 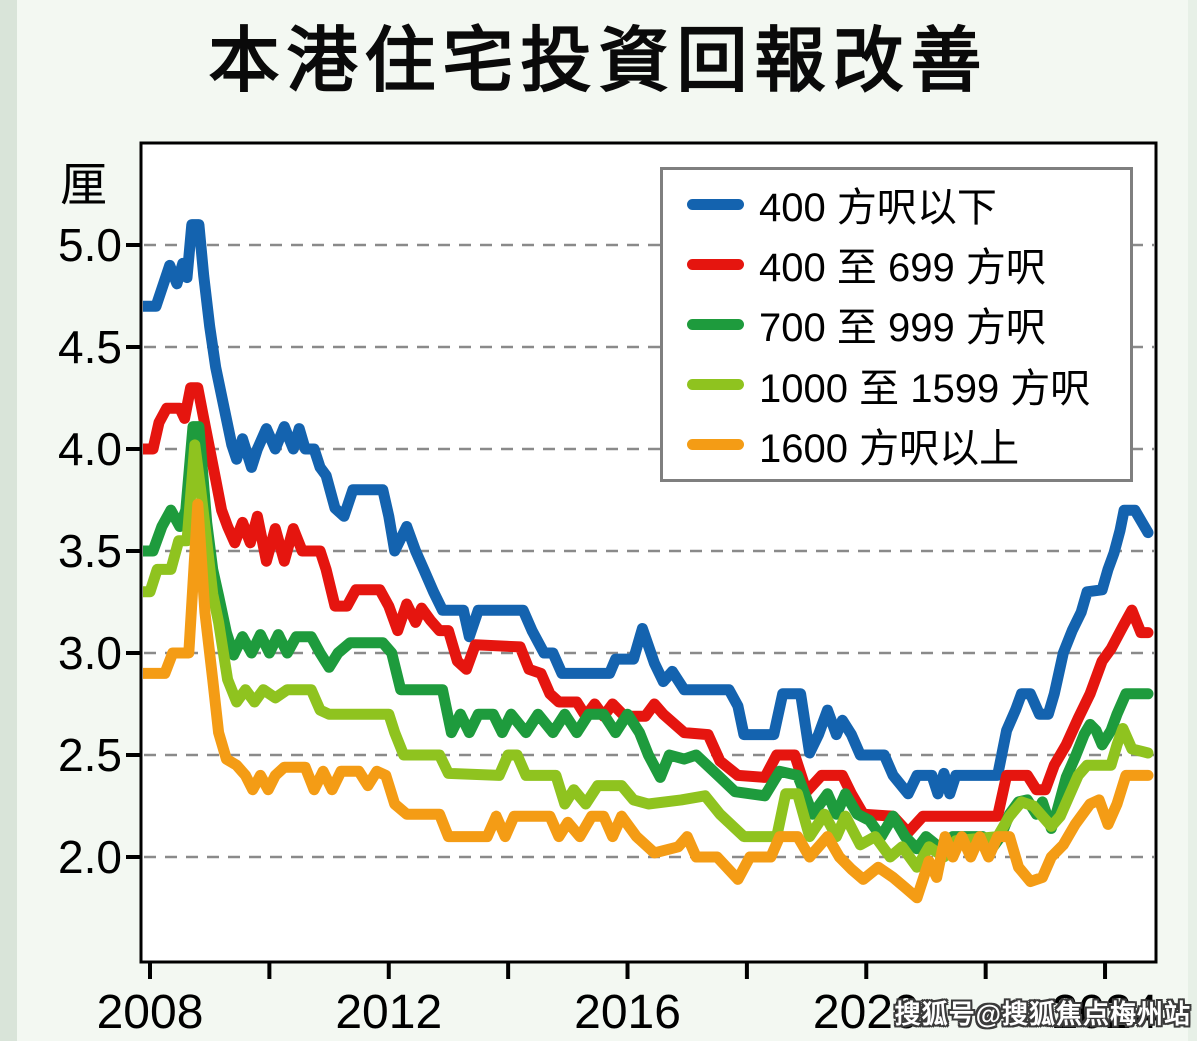 I want to click on y-tick-label: 2.5, so click(x=90, y=755).